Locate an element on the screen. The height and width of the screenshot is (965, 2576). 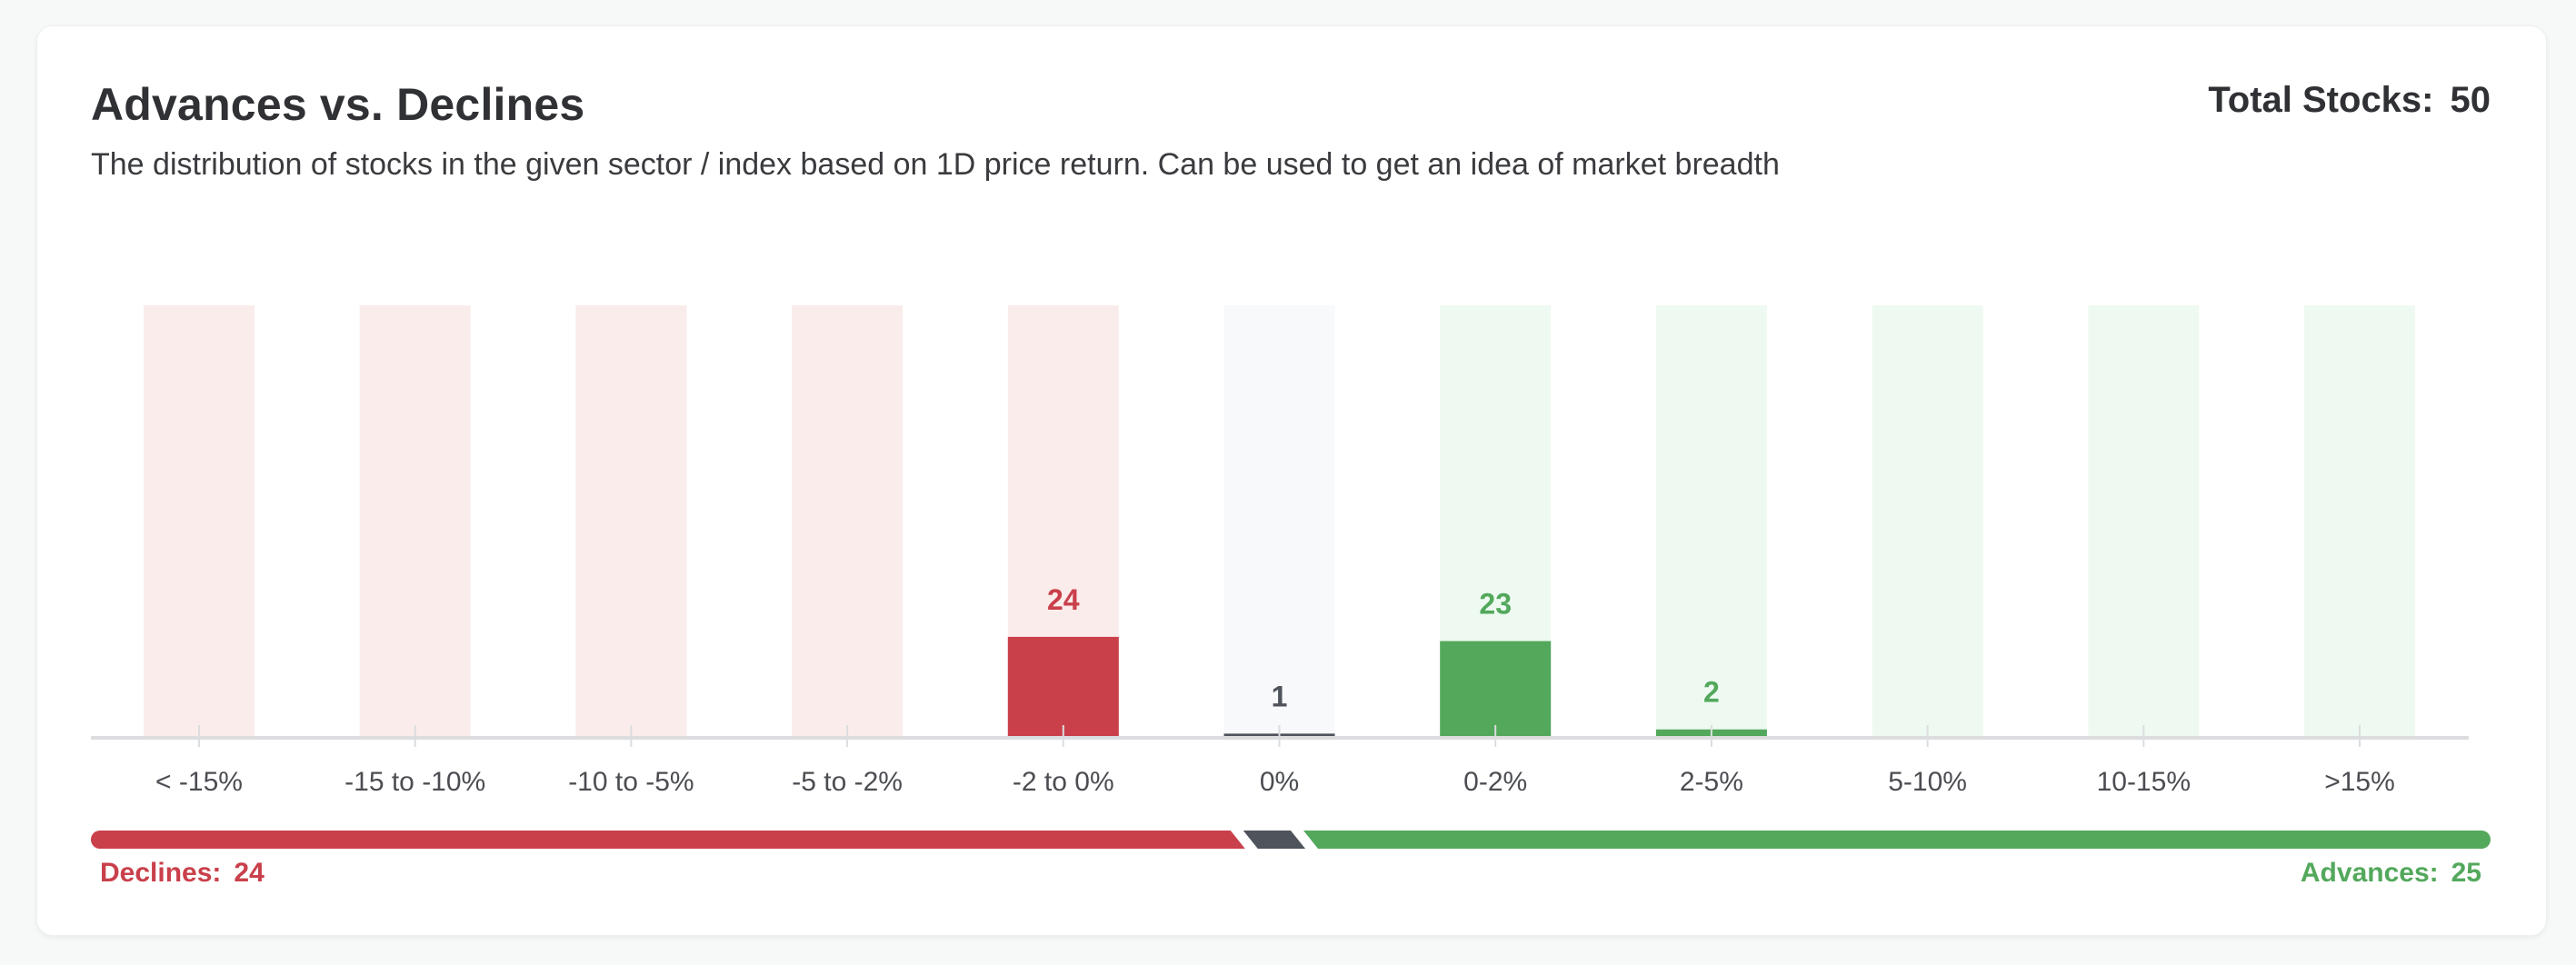
data-label-0-2: 23 is located at coordinates (1495, 604).